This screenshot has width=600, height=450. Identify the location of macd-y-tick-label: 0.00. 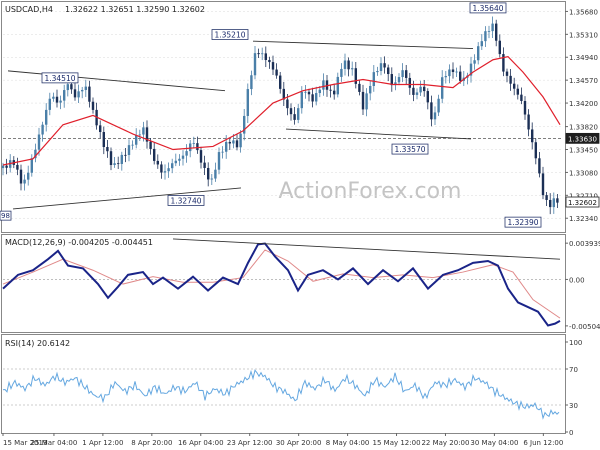
(577, 280).